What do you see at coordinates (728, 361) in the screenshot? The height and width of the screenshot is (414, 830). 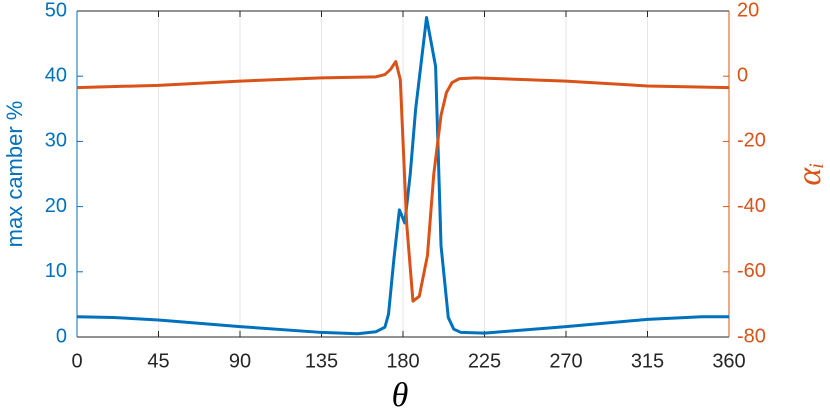 I see `x-tick-label: 360` at bounding box center [728, 361].